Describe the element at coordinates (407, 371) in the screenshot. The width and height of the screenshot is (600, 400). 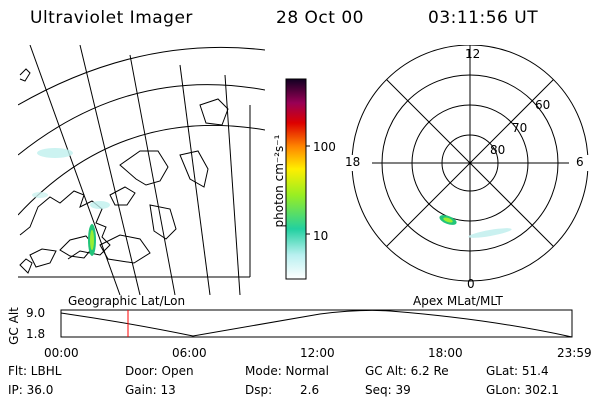
I see `gc-alt-readout: GC Alt: 6.2 Re` at that location.